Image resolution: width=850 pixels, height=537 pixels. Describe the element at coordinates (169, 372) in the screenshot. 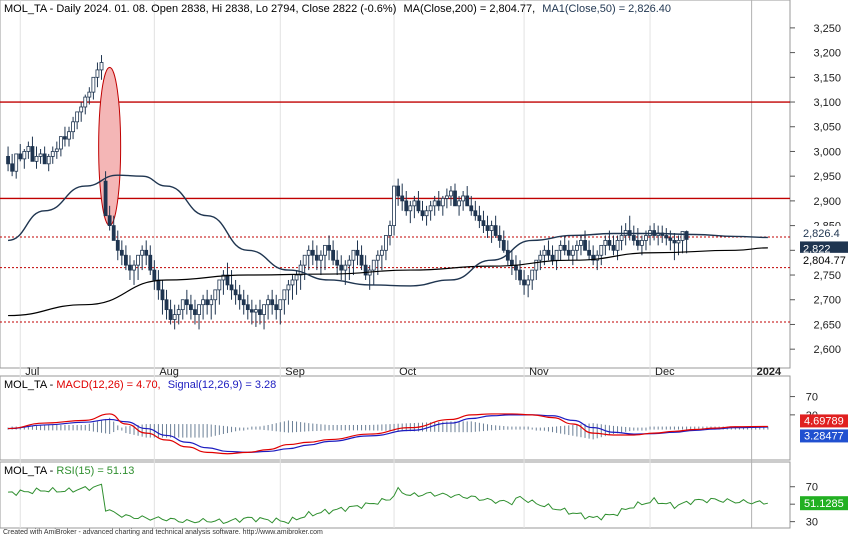

I see `x-tick-label: Aug` at that location.